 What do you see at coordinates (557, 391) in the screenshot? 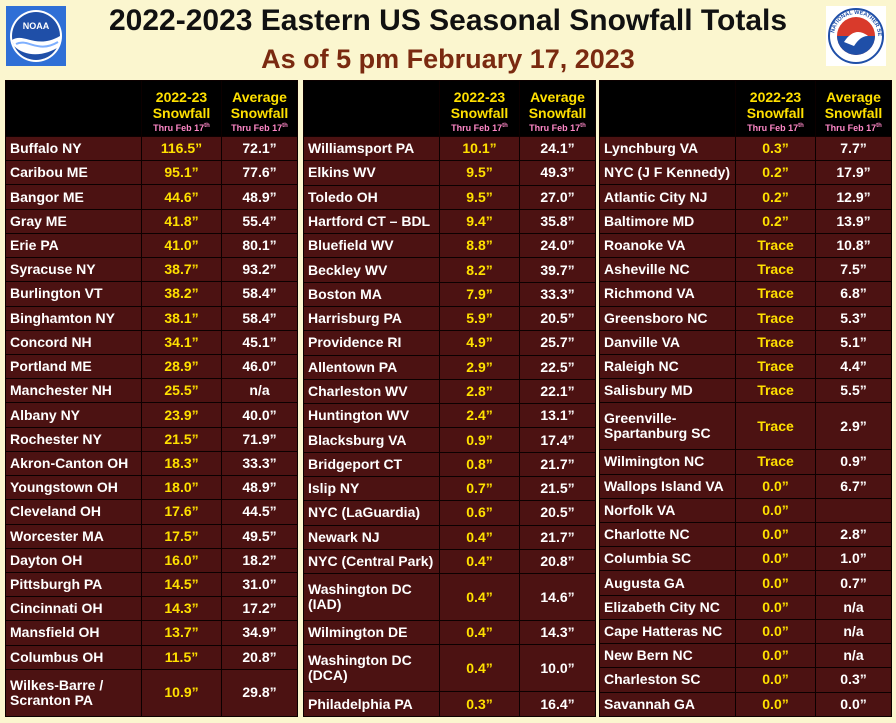
I see `average-snowfall: 22.1”` at bounding box center [557, 391].